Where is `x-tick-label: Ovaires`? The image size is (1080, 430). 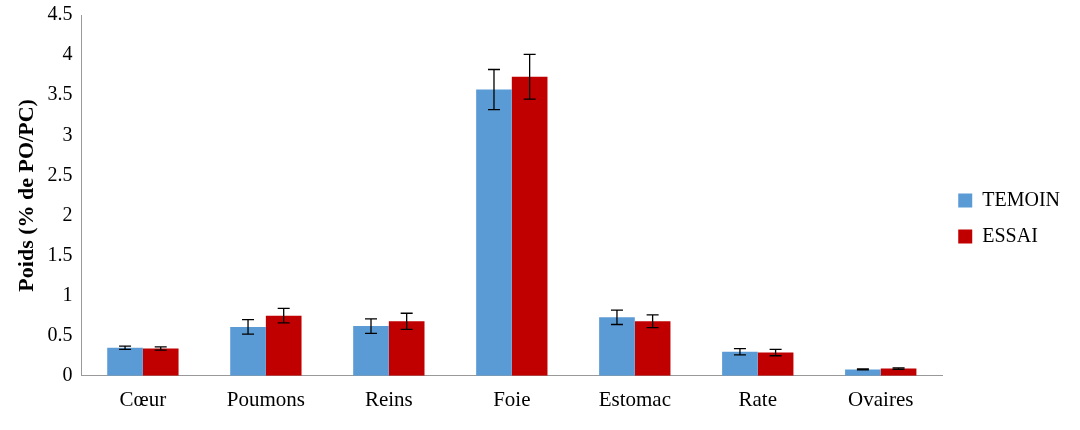
x-tick-label: Ovaires is located at coordinates (881, 398).